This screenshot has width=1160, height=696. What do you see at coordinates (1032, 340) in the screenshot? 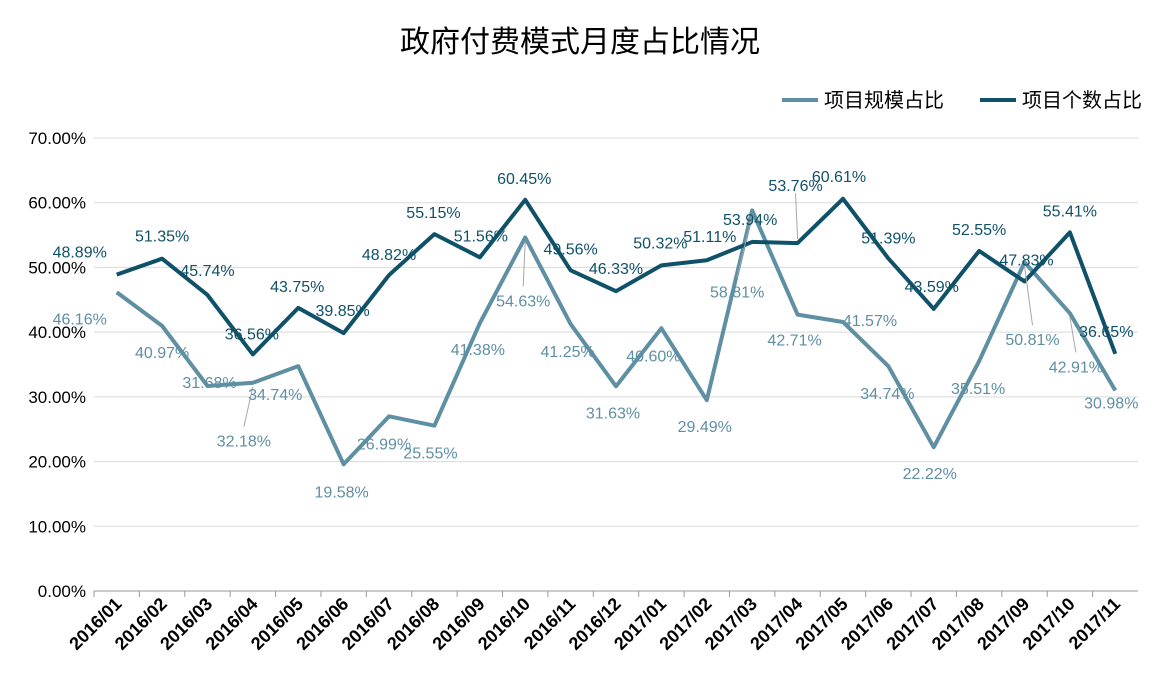
I see `data-label: 50.81%` at bounding box center [1032, 340].